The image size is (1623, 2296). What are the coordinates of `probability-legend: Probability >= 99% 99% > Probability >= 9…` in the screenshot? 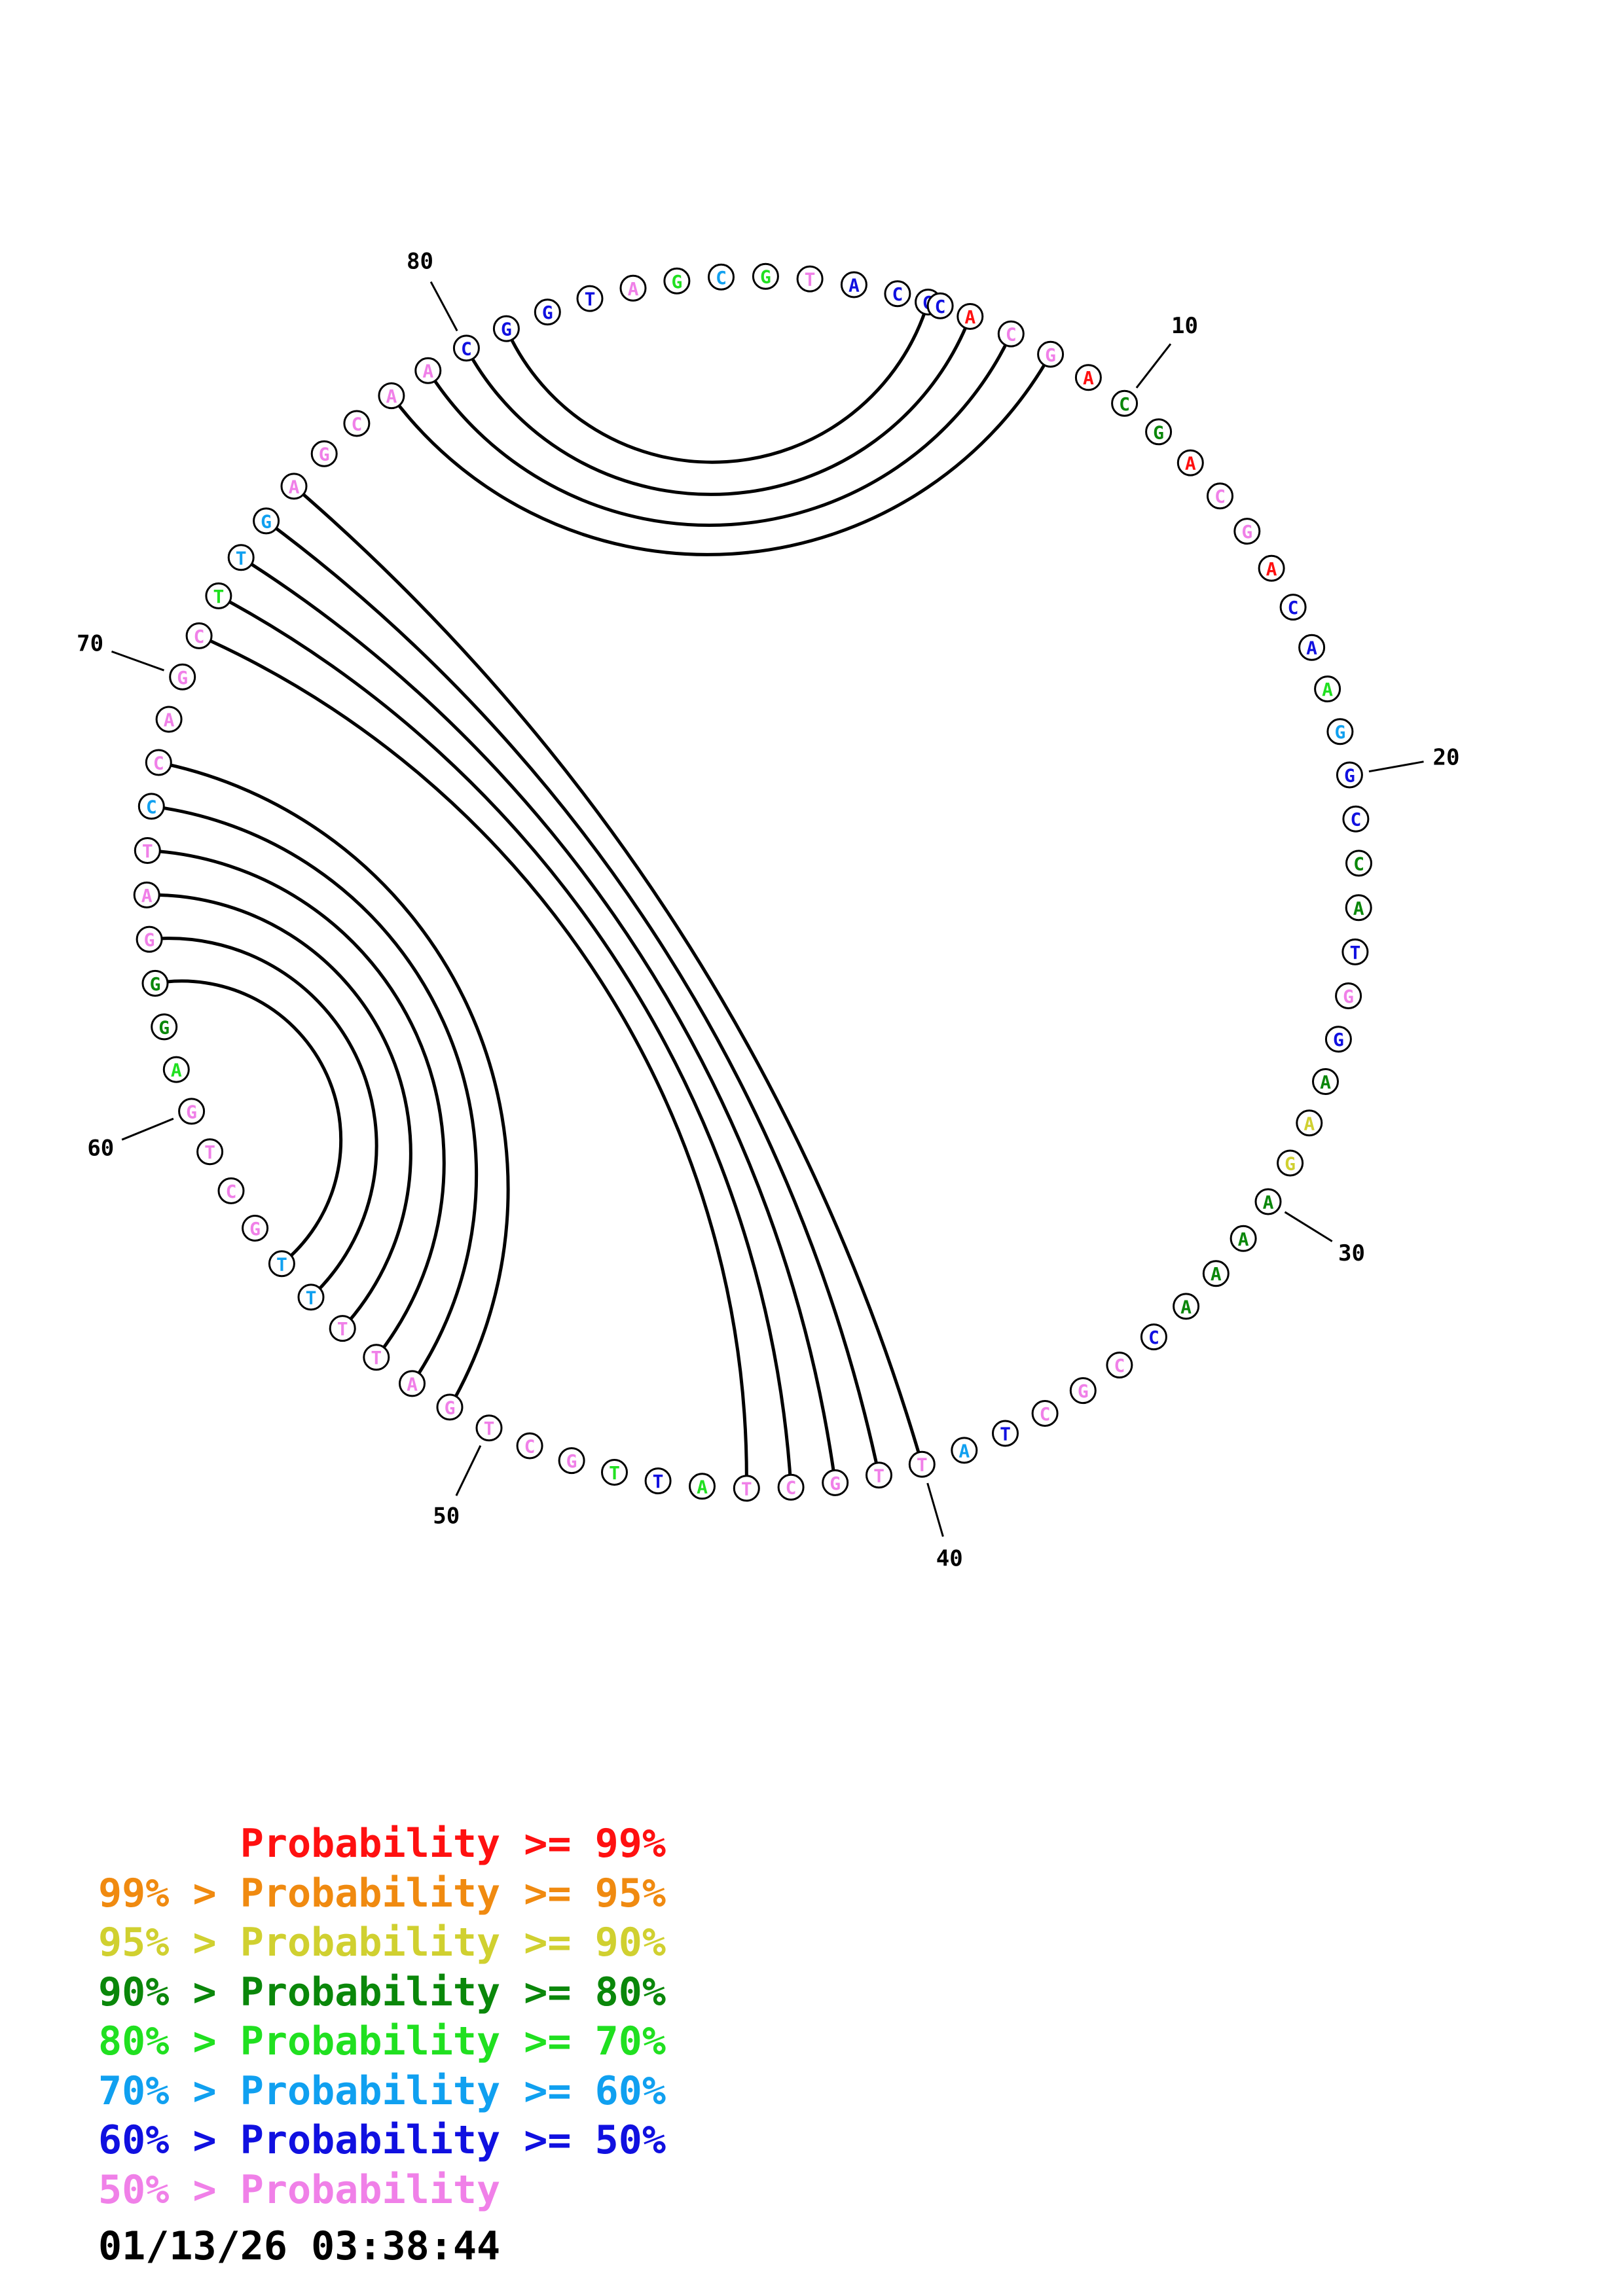 It's located at (382, 2017).